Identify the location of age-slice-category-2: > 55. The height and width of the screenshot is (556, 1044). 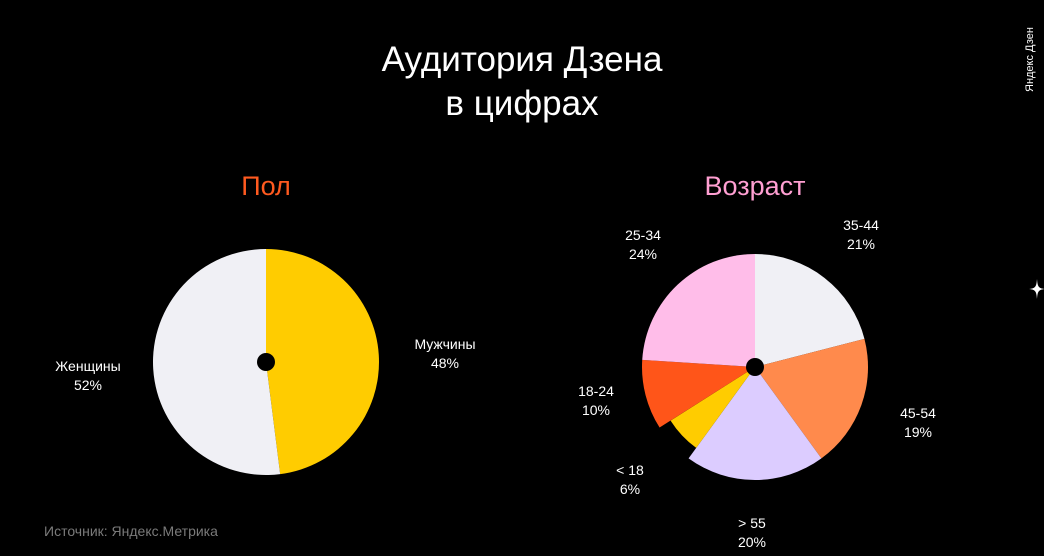
(752, 523).